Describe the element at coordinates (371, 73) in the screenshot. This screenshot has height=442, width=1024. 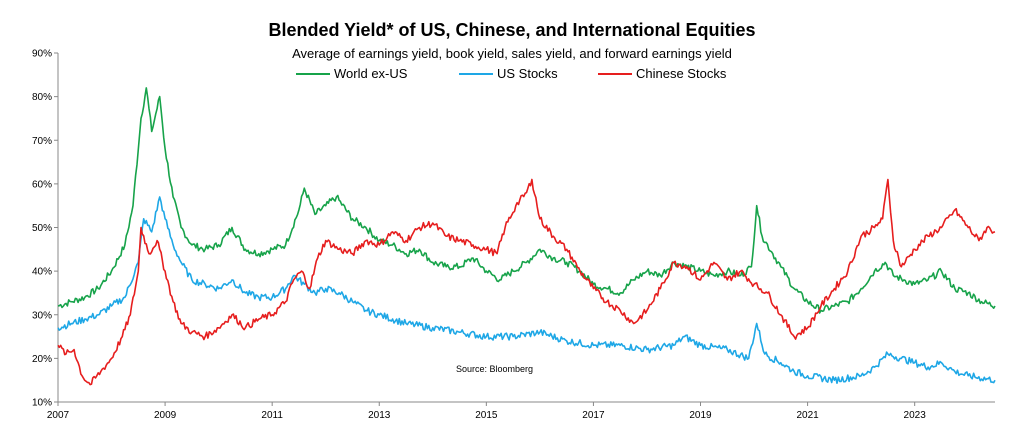
I see `legend-label-world-ex-us: World ex-US` at that location.